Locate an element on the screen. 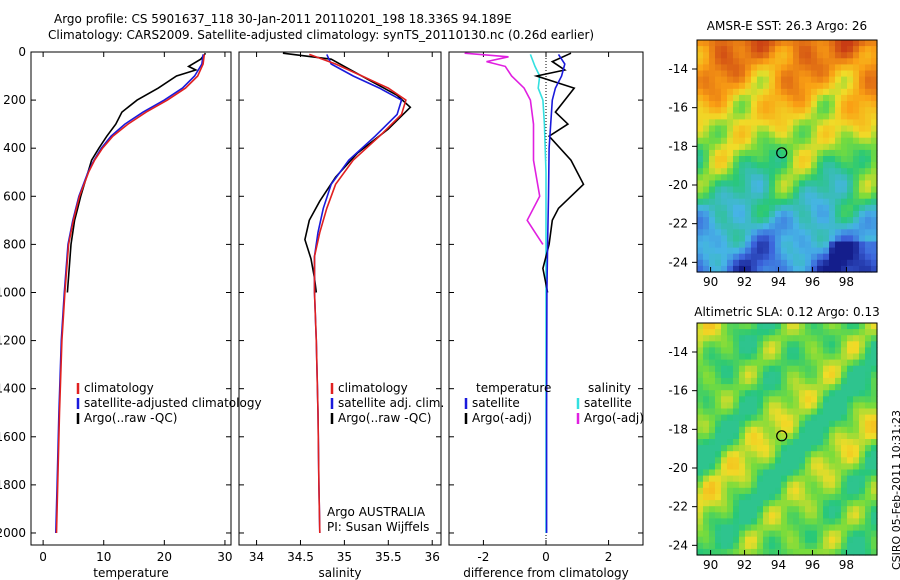 This screenshot has height=580, width=900. map-y-tick-label: -22 is located at coordinates (678, 224).